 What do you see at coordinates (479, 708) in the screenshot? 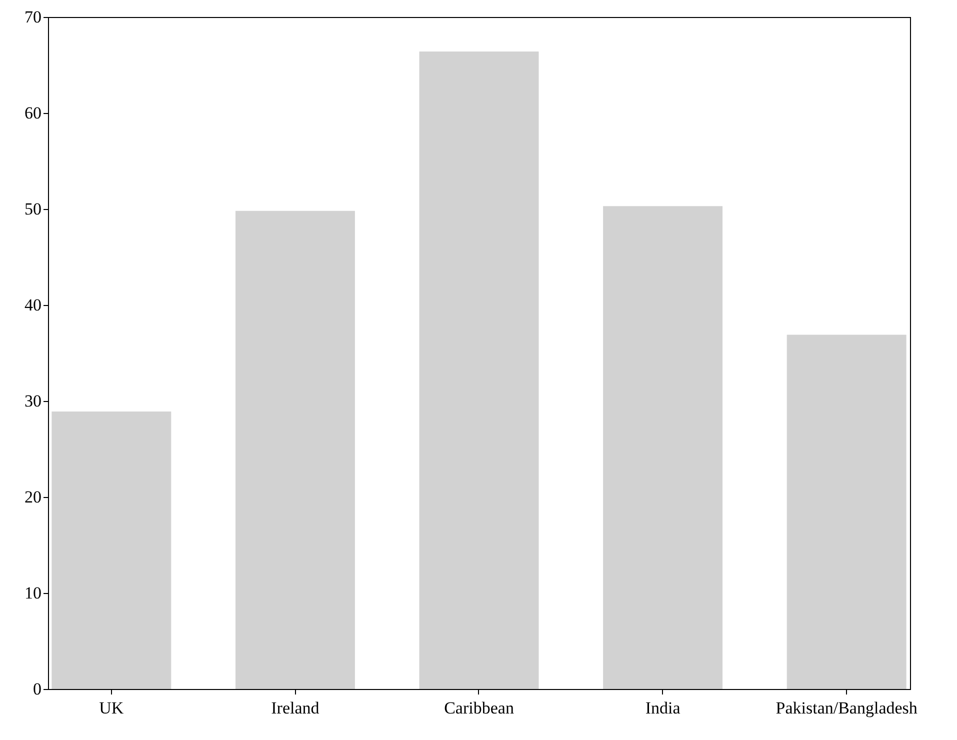
I see `x-tick-label: Caribbean` at bounding box center [479, 708].